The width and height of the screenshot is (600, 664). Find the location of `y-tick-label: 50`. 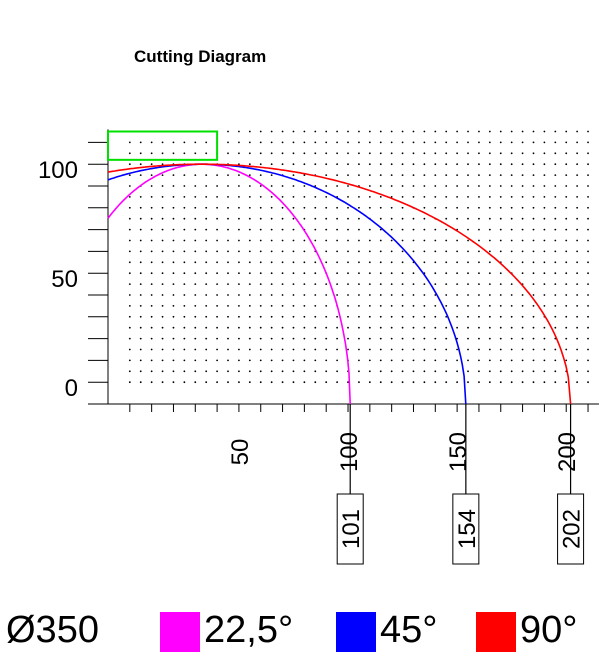

y-tick-label: 50 is located at coordinates (64, 279).